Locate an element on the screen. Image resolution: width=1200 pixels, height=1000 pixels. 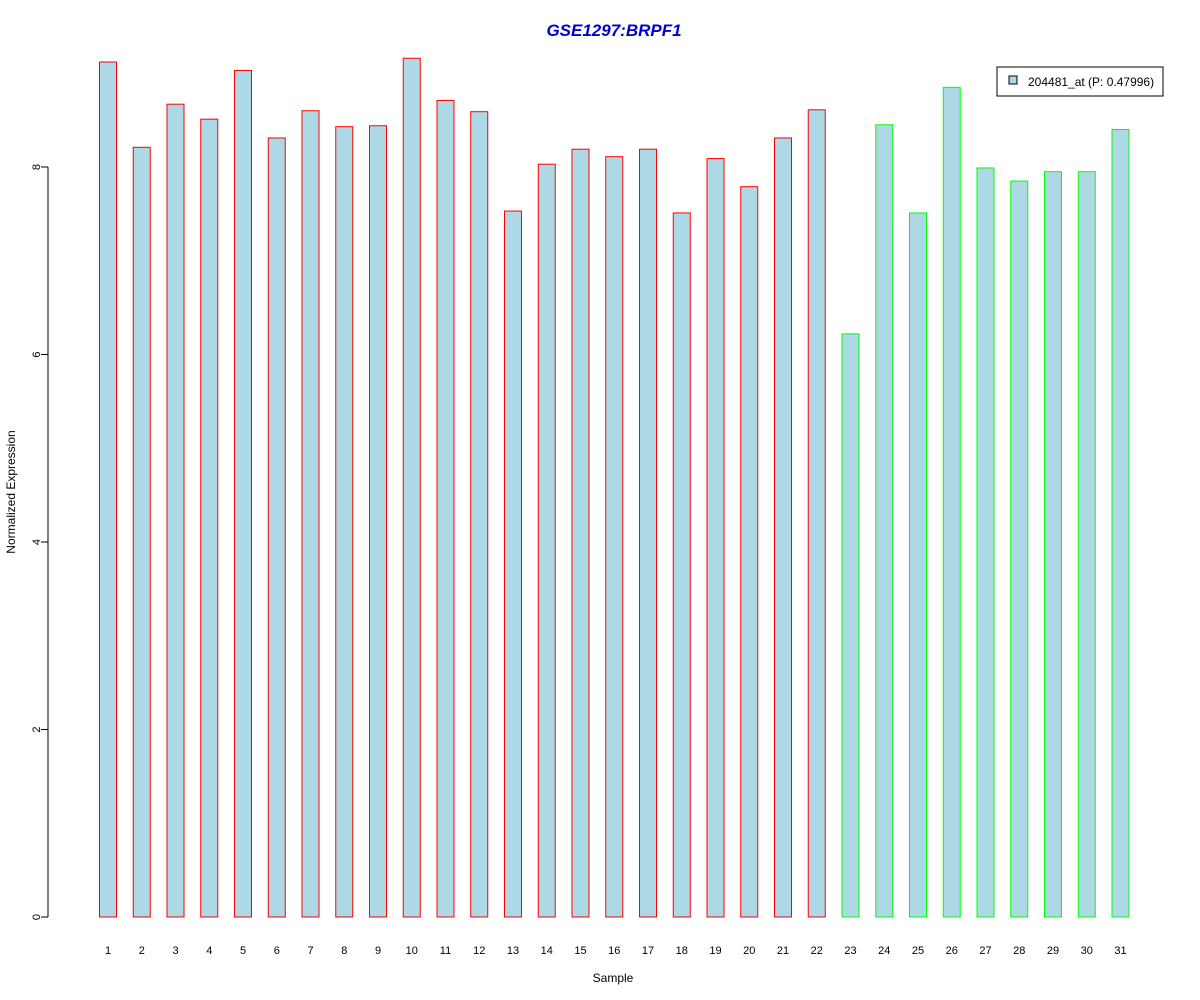
x-tick-label: 3 is located at coordinates (175, 951).